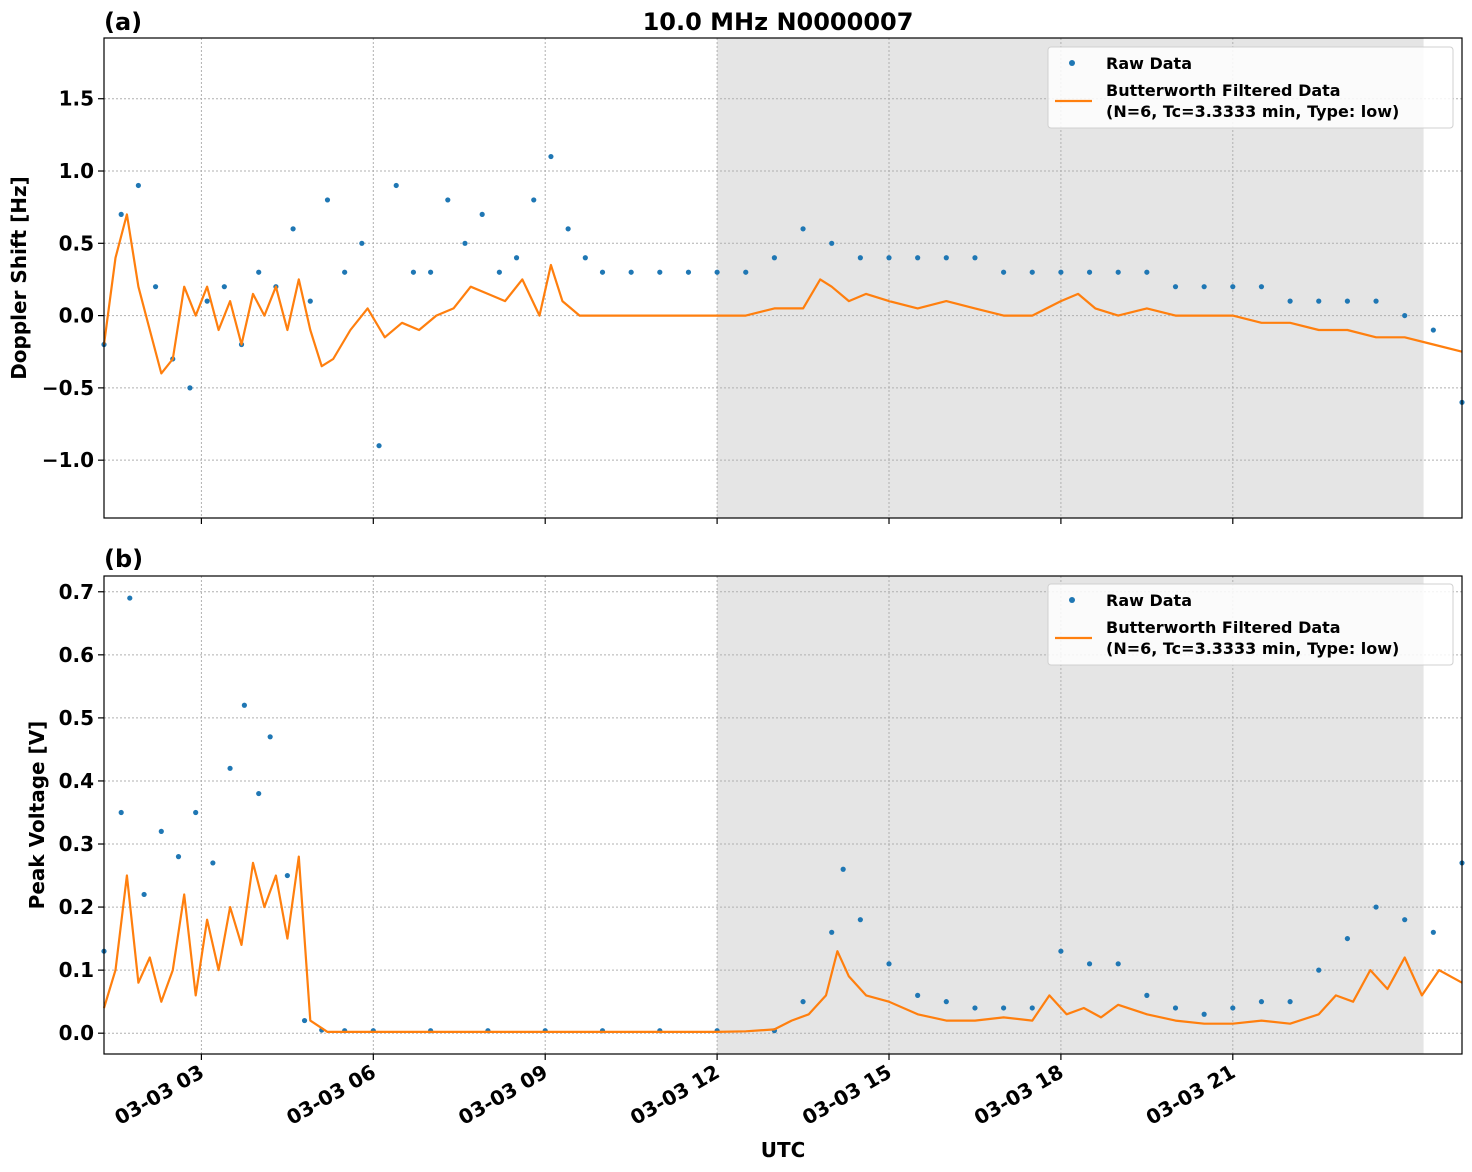 Image resolution: width=1472 pixels, height=1172 pixels. What do you see at coordinates (76, 970) in the screenshot?
I see `y-tick-label: 0.1` at bounding box center [76, 970].